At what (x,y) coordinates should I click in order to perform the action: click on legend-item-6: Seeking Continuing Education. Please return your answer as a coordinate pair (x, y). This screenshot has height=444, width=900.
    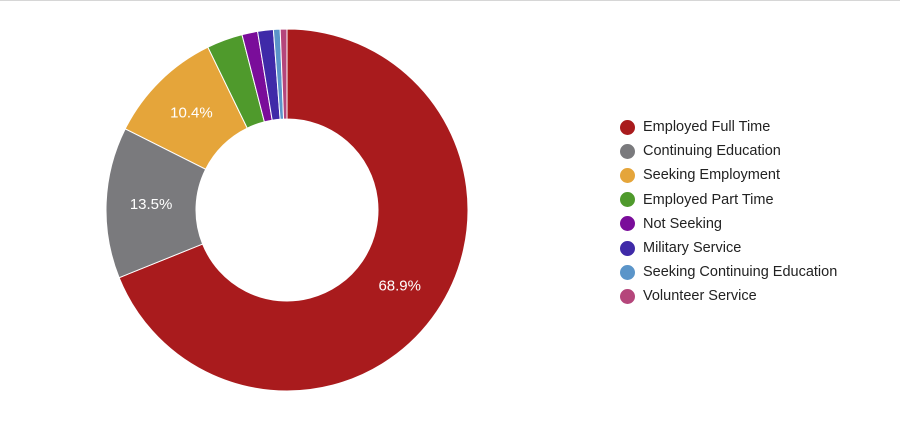
    Looking at the image, I should click on (728, 272).